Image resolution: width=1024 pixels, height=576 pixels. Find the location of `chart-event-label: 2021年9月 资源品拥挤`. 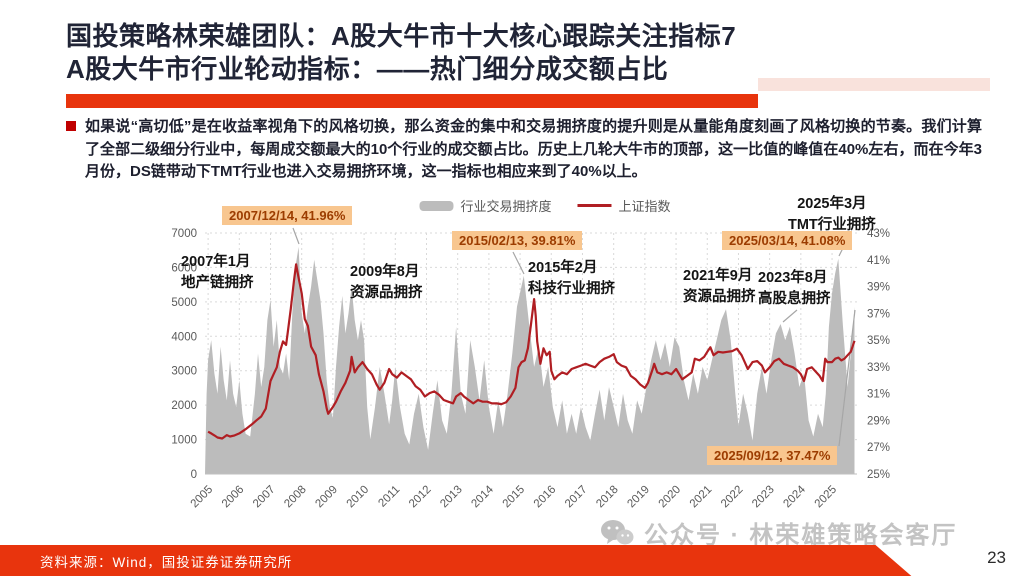

chart-event-label: 2021年9月 资源品拥挤 is located at coordinates (719, 286).